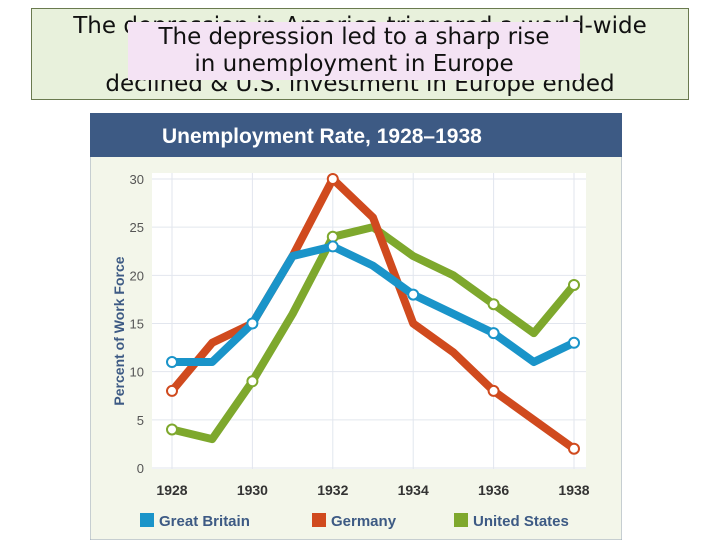 This screenshot has width=720, height=545. What do you see at coordinates (493, 333) in the screenshot?
I see `point-great-britain-1936` at bounding box center [493, 333].